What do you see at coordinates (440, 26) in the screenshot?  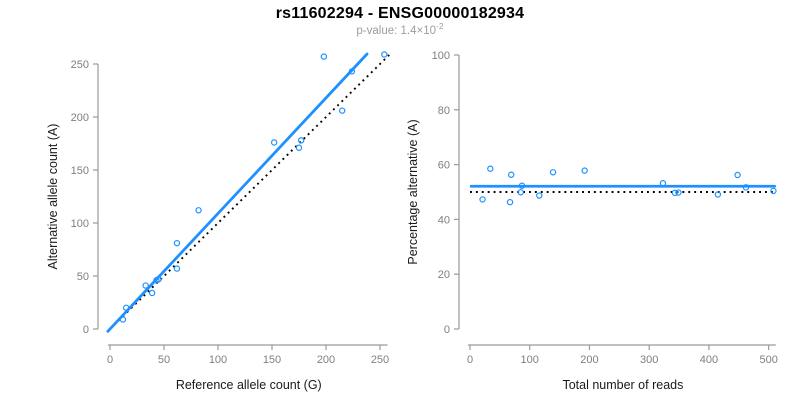 I see `pvalue-exponent: -2` at bounding box center [440, 26].